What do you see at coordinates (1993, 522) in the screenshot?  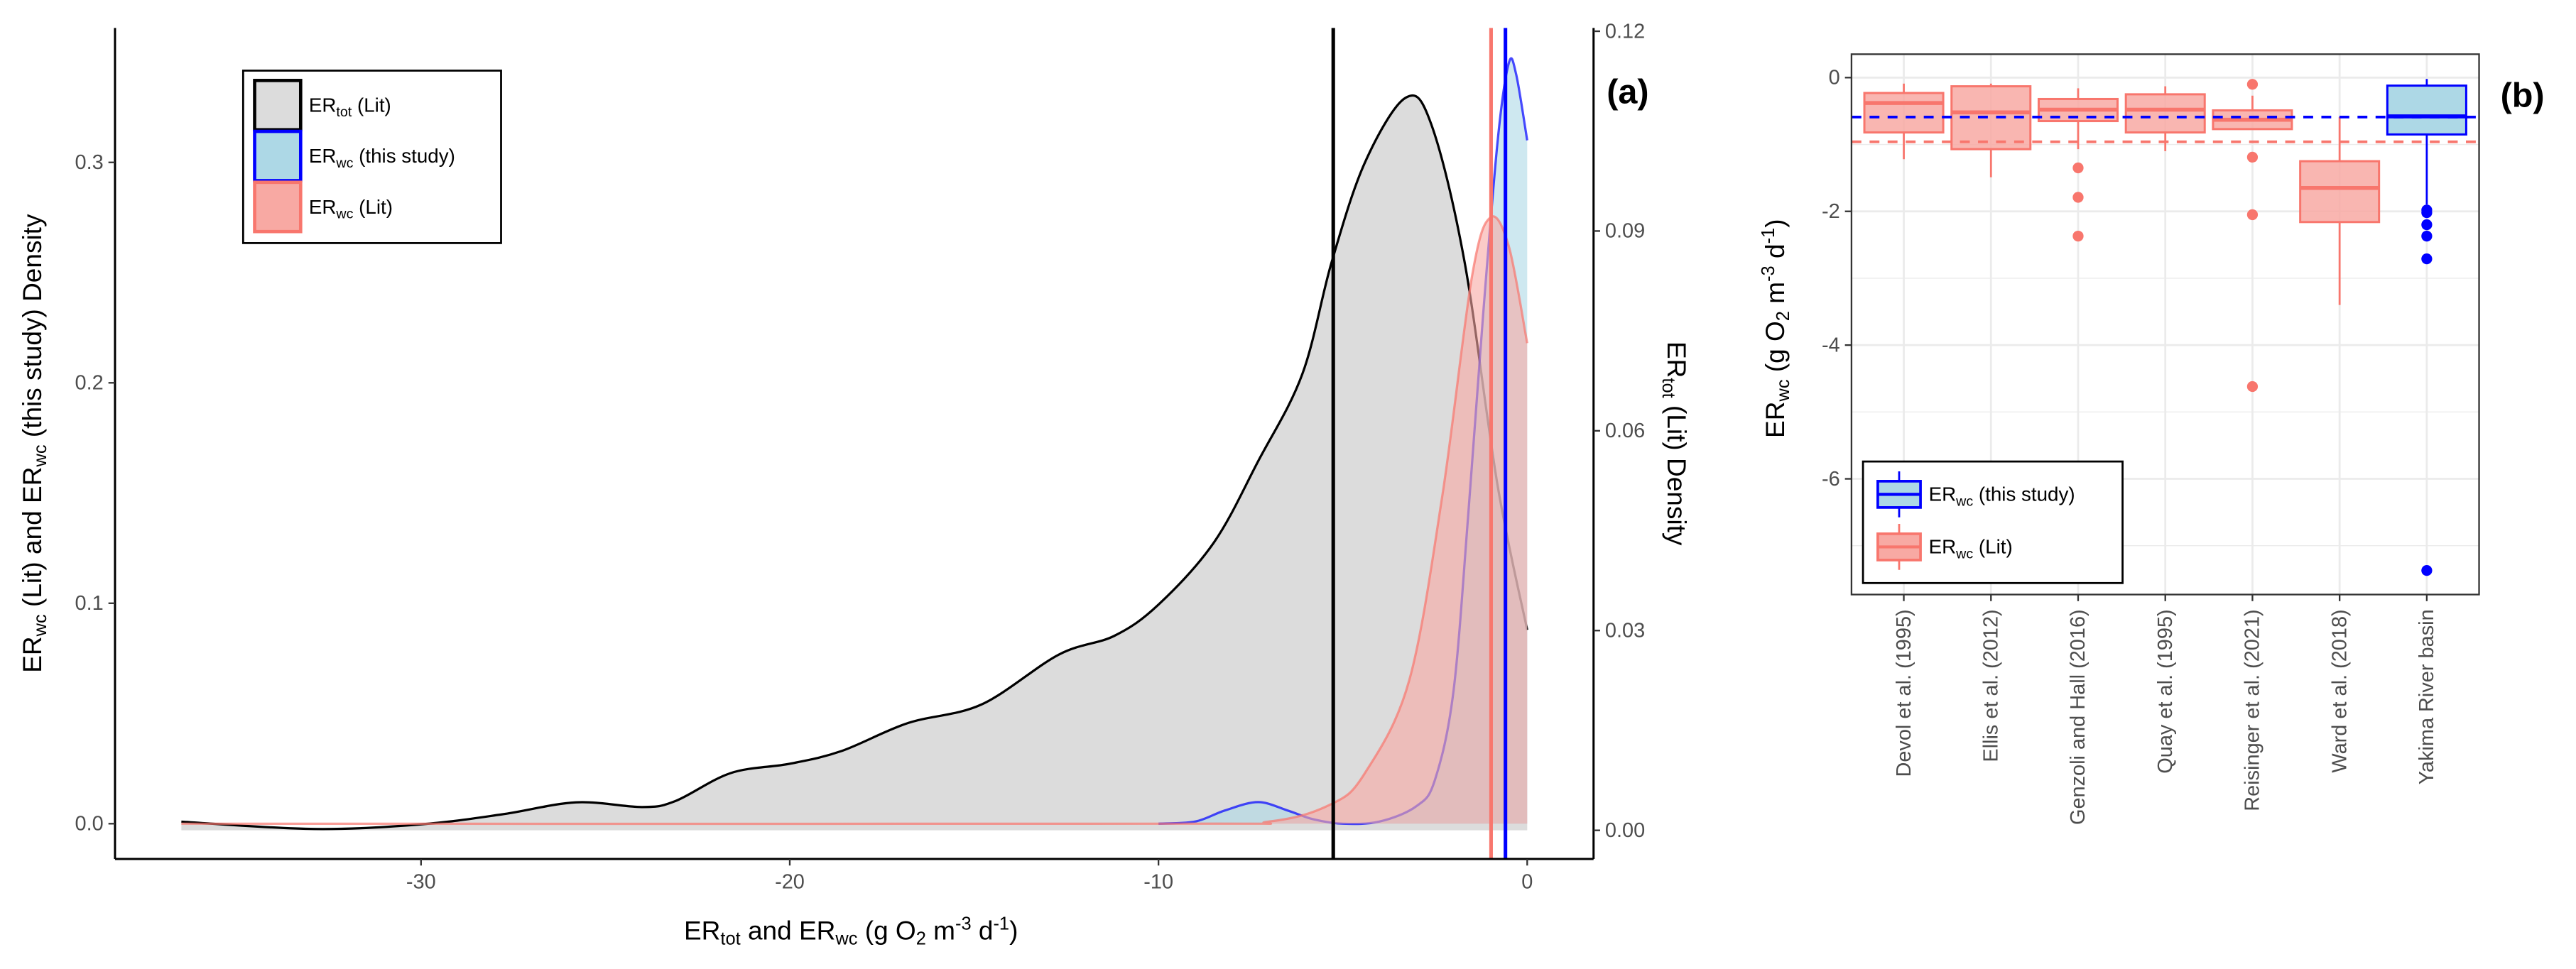 I see `panel-b-legend: ERwc (this study) ERwc (Lit)` at bounding box center [1993, 522].